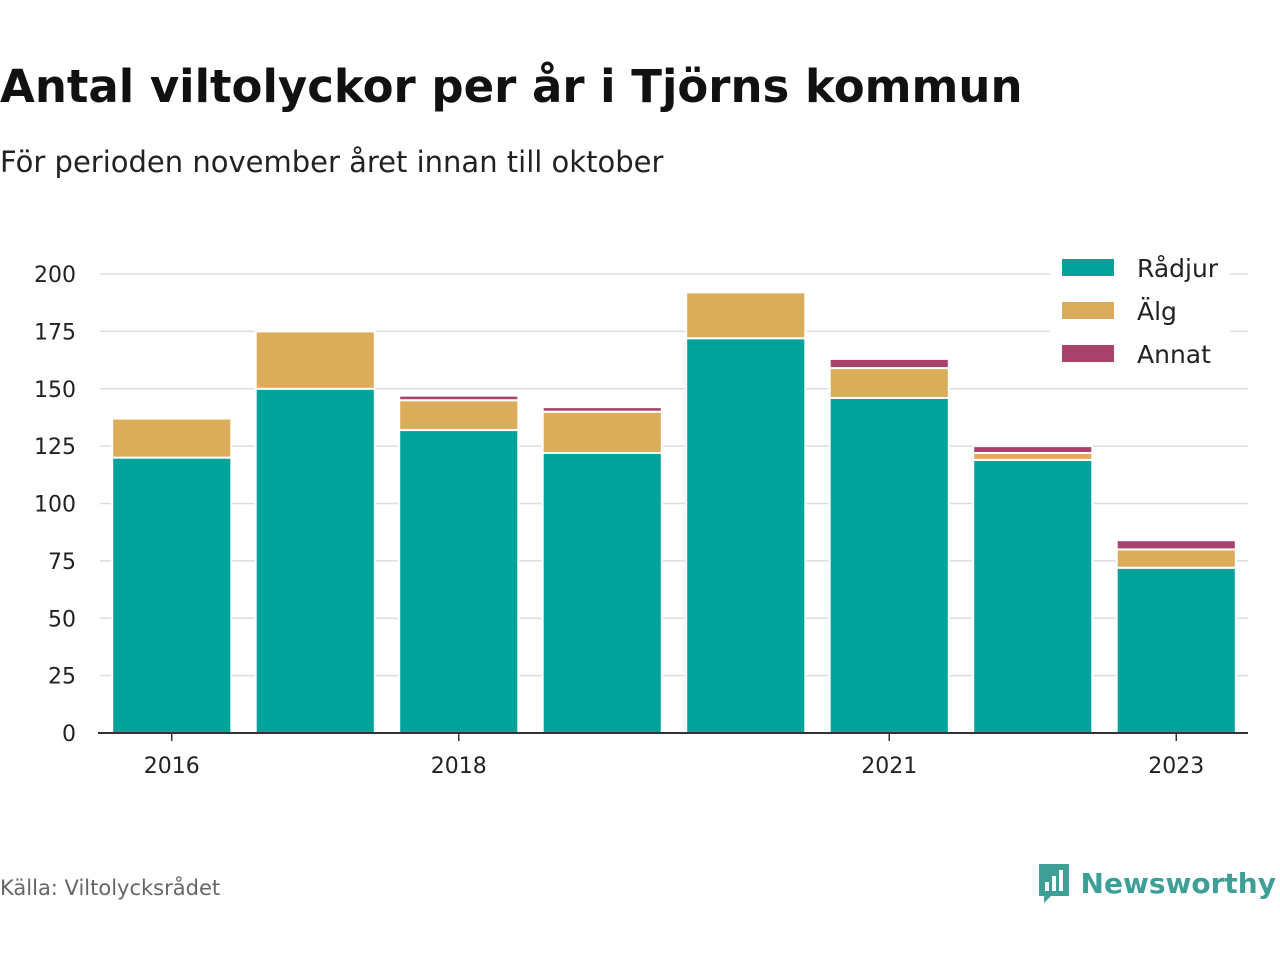 The width and height of the screenshot is (1280, 960). What do you see at coordinates (55, 390) in the screenshot?
I see `y-tick-label: 150` at bounding box center [55, 390].